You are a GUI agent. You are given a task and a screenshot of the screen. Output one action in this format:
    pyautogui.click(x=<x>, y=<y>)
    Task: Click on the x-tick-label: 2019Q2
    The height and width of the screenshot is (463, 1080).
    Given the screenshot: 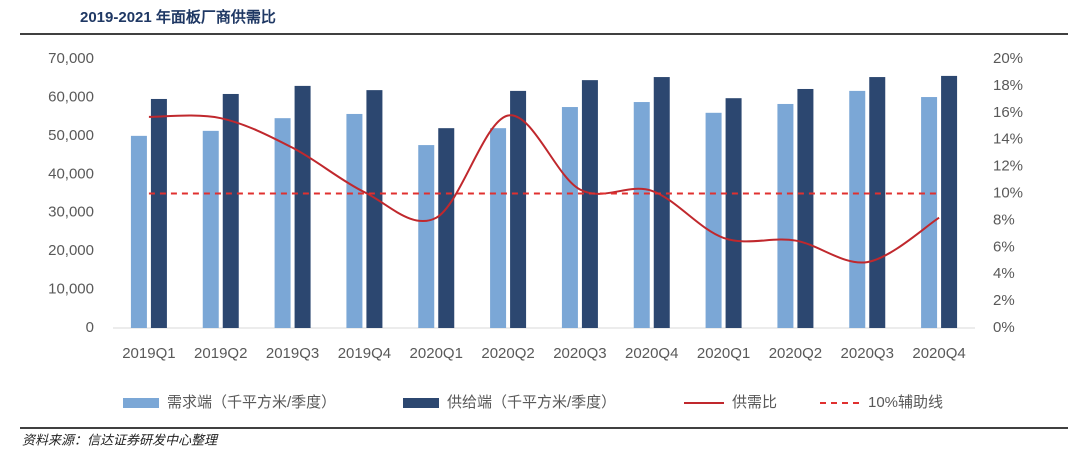 What is the action you would take?
    pyautogui.click(x=220, y=353)
    